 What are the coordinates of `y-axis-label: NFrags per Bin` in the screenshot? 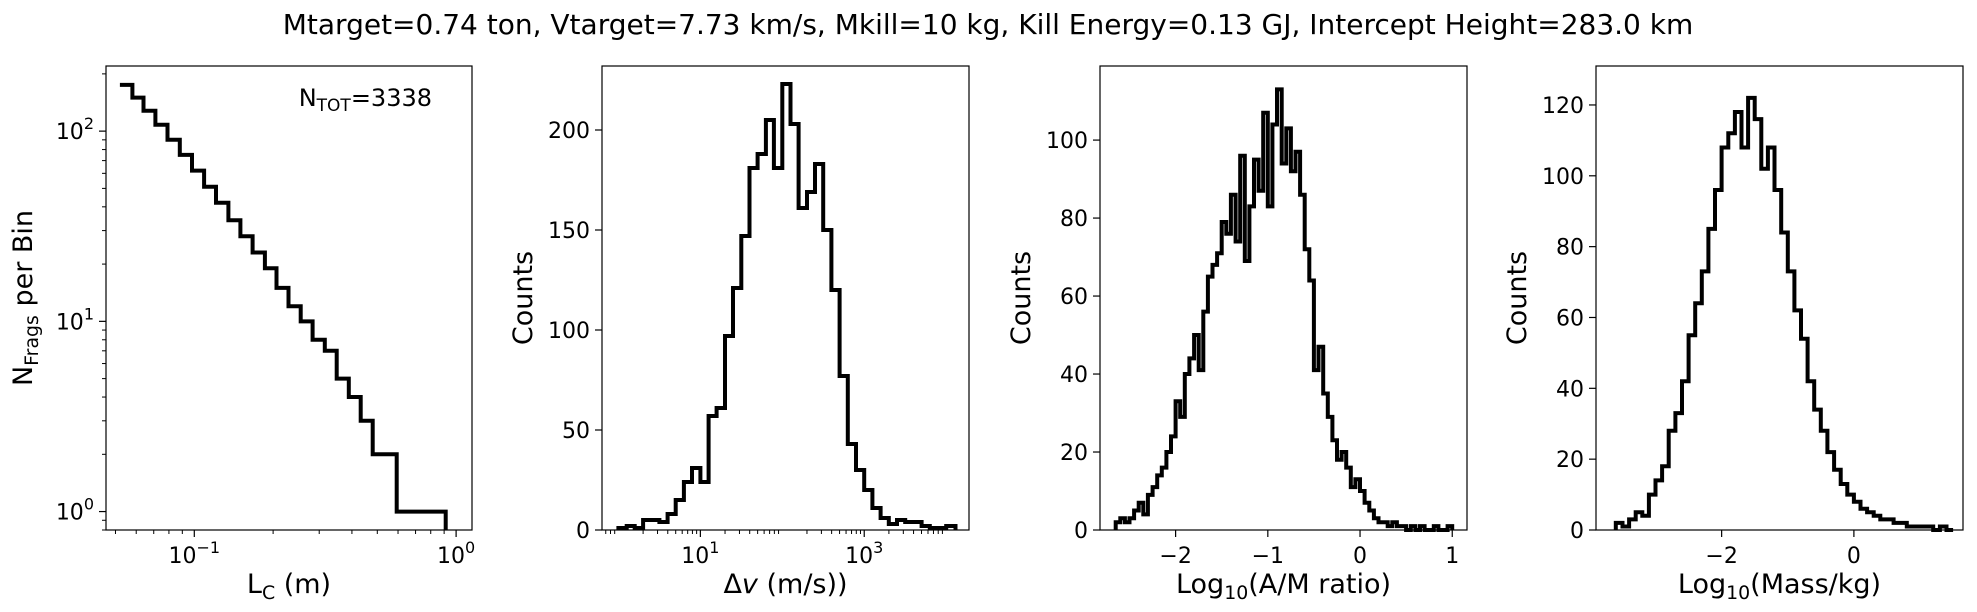 It's located at (25, 298).